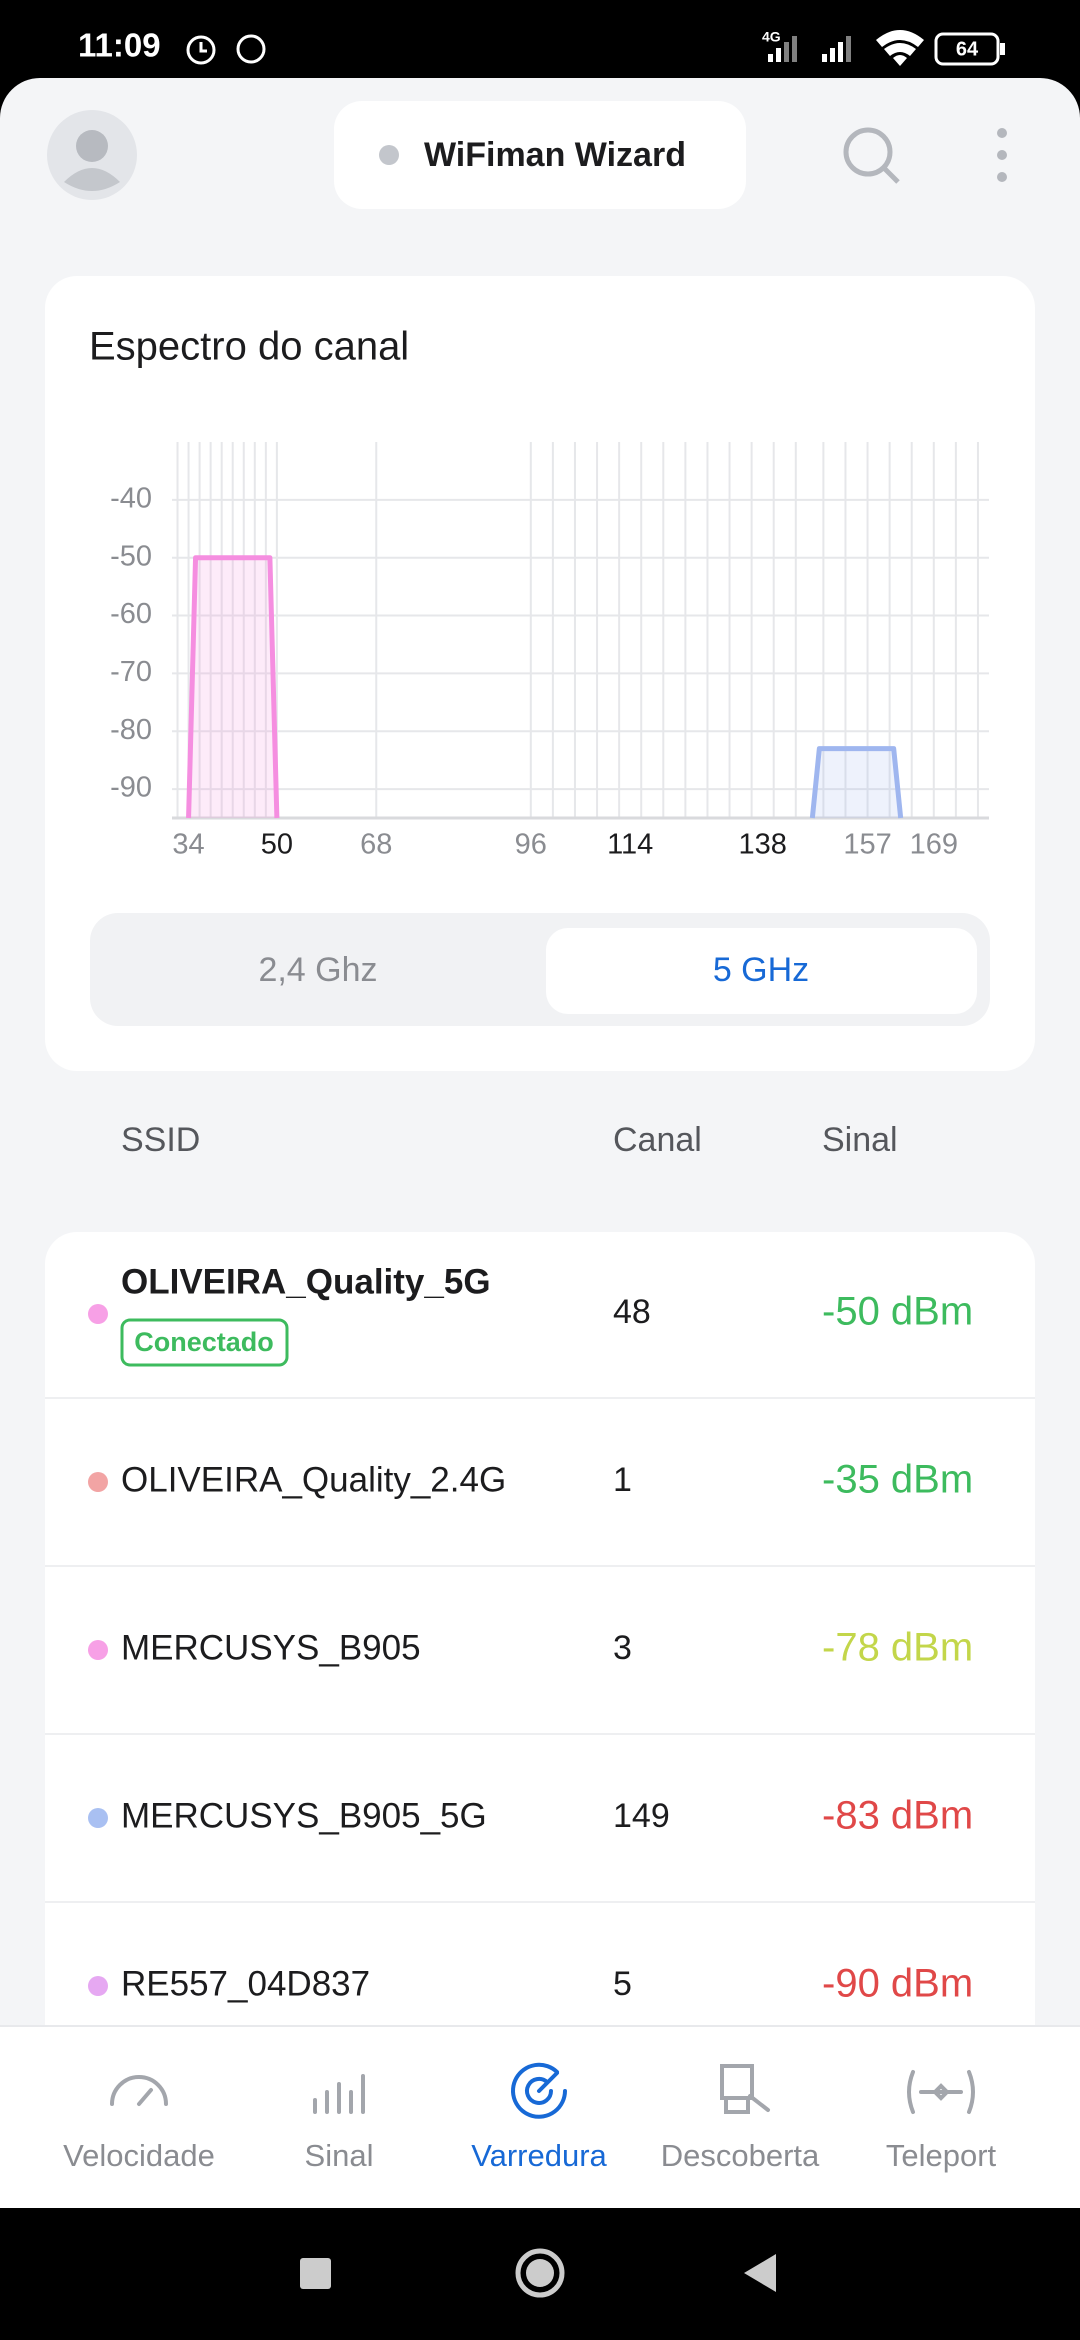 The width and height of the screenshot is (1080, 2340). I want to click on x-tick-label: 114, so click(630, 845).